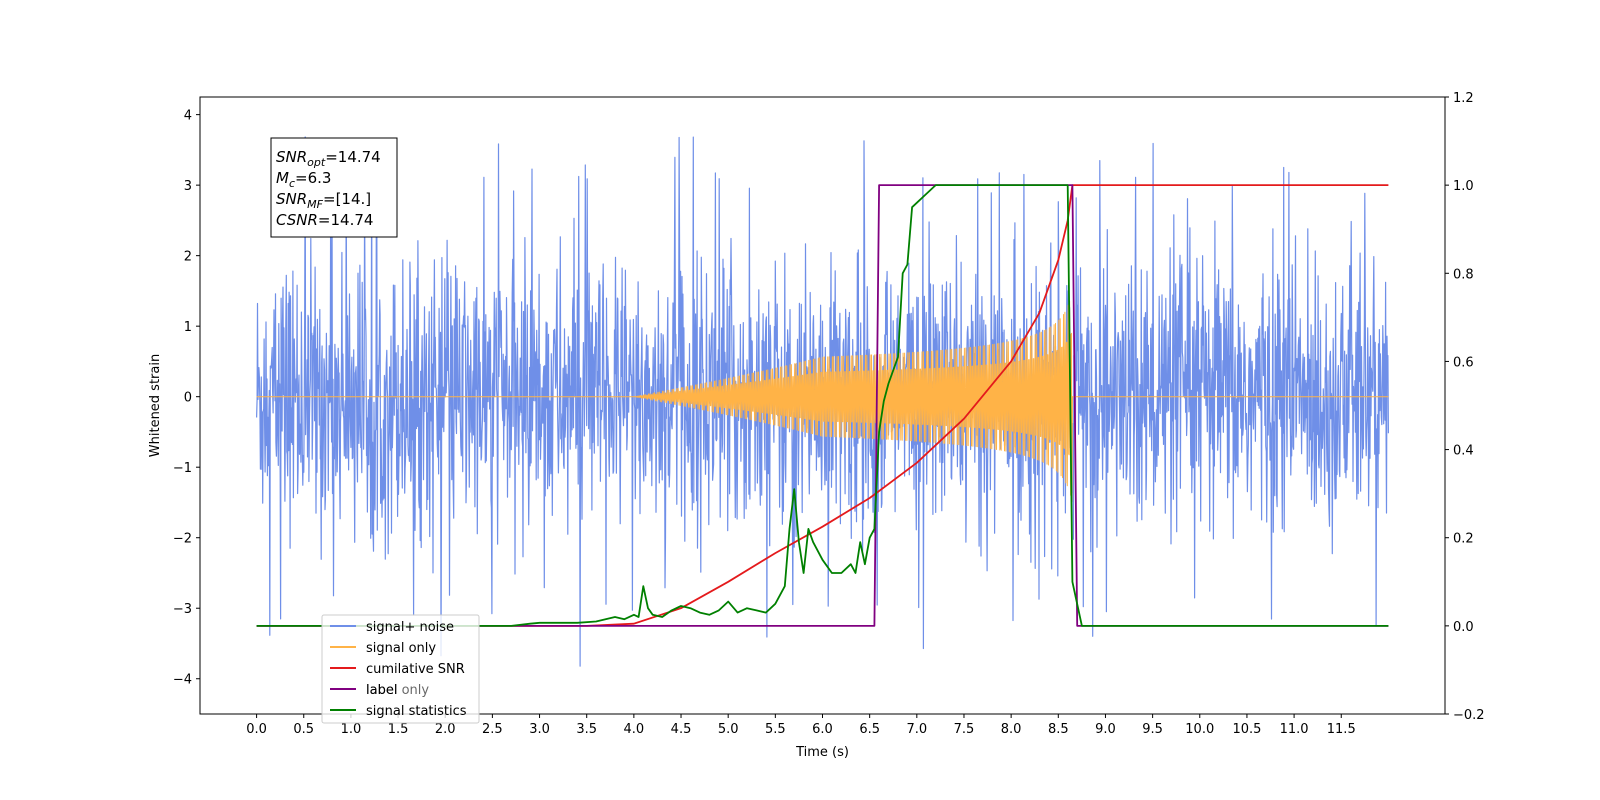 This screenshot has width=1600, height=800. What do you see at coordinates (381, 690) in the screenshot?
I see `legend-label: label` at bounding box center [381, 690].